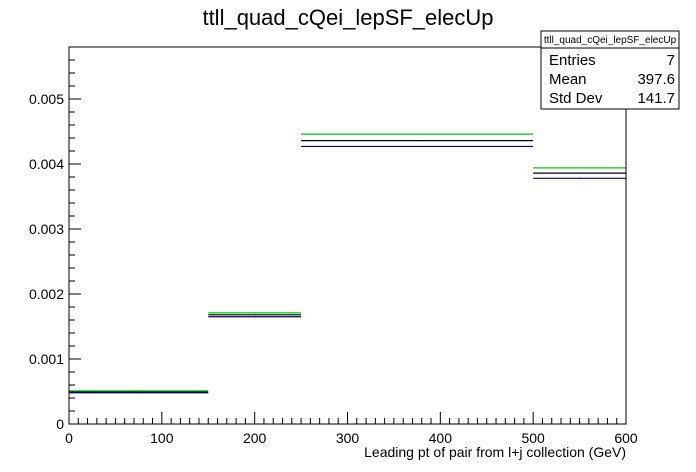 This screenshot has width=696, height=472. I want to click on x-tick-label: 600, so click(626, 438).